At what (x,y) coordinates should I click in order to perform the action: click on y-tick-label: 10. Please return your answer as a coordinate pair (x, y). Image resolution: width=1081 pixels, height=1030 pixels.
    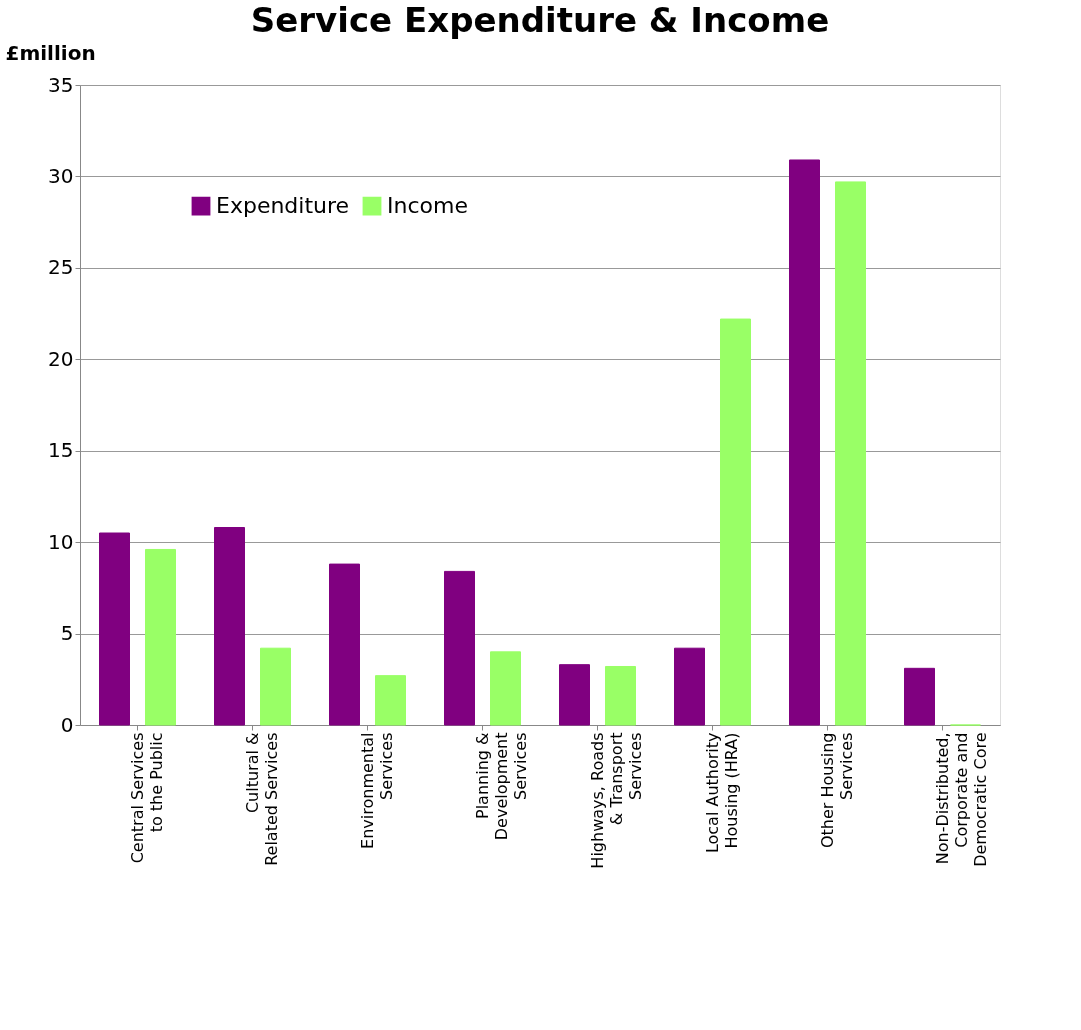
    Looking at the image, I should click on (61, 541).